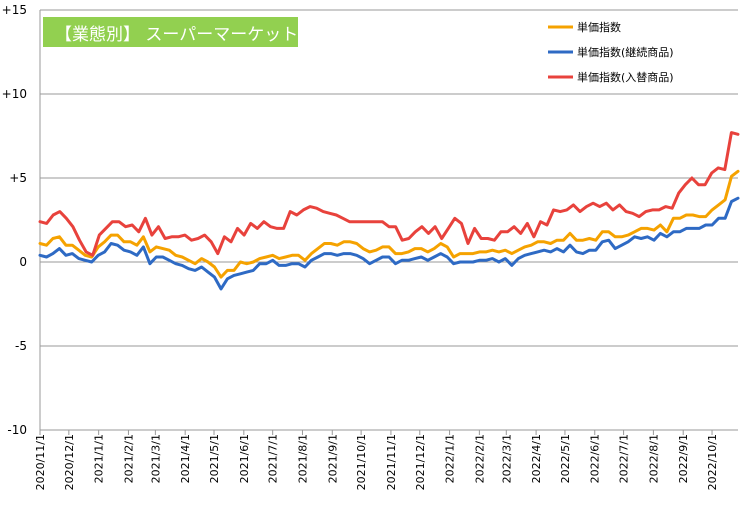 This screenshot has height=509, width=742. I want to click on legend-label: 単価指数(入替商品), so click(625, 77).